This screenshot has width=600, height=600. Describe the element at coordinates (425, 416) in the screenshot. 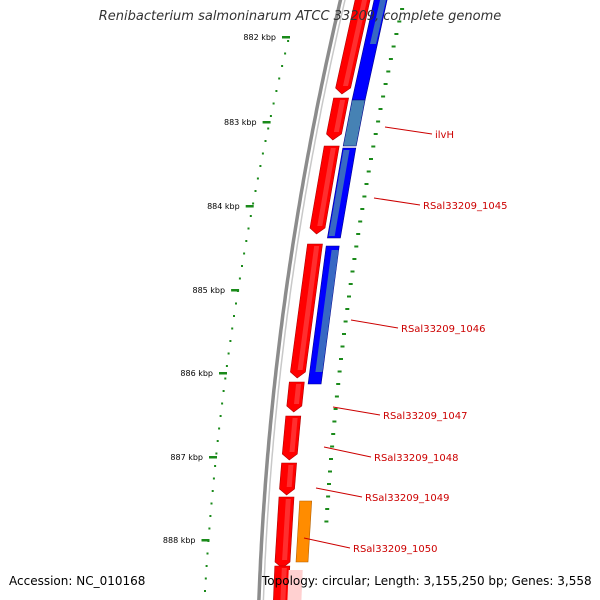

I see `gene-label: RSal33209_1047` at that location.